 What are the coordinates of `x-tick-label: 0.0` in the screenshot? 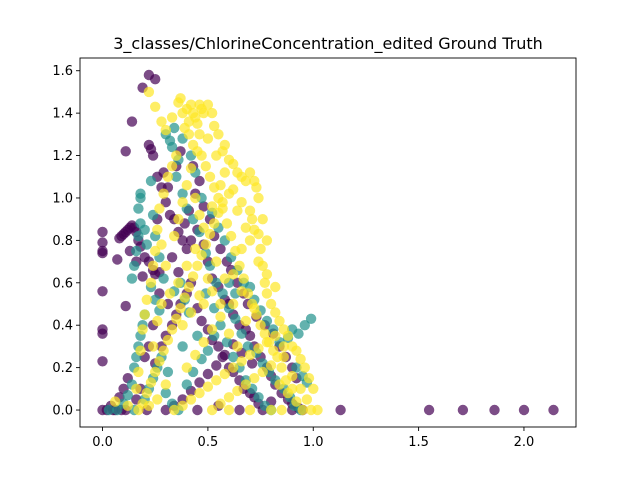 It's located at (102, 442).